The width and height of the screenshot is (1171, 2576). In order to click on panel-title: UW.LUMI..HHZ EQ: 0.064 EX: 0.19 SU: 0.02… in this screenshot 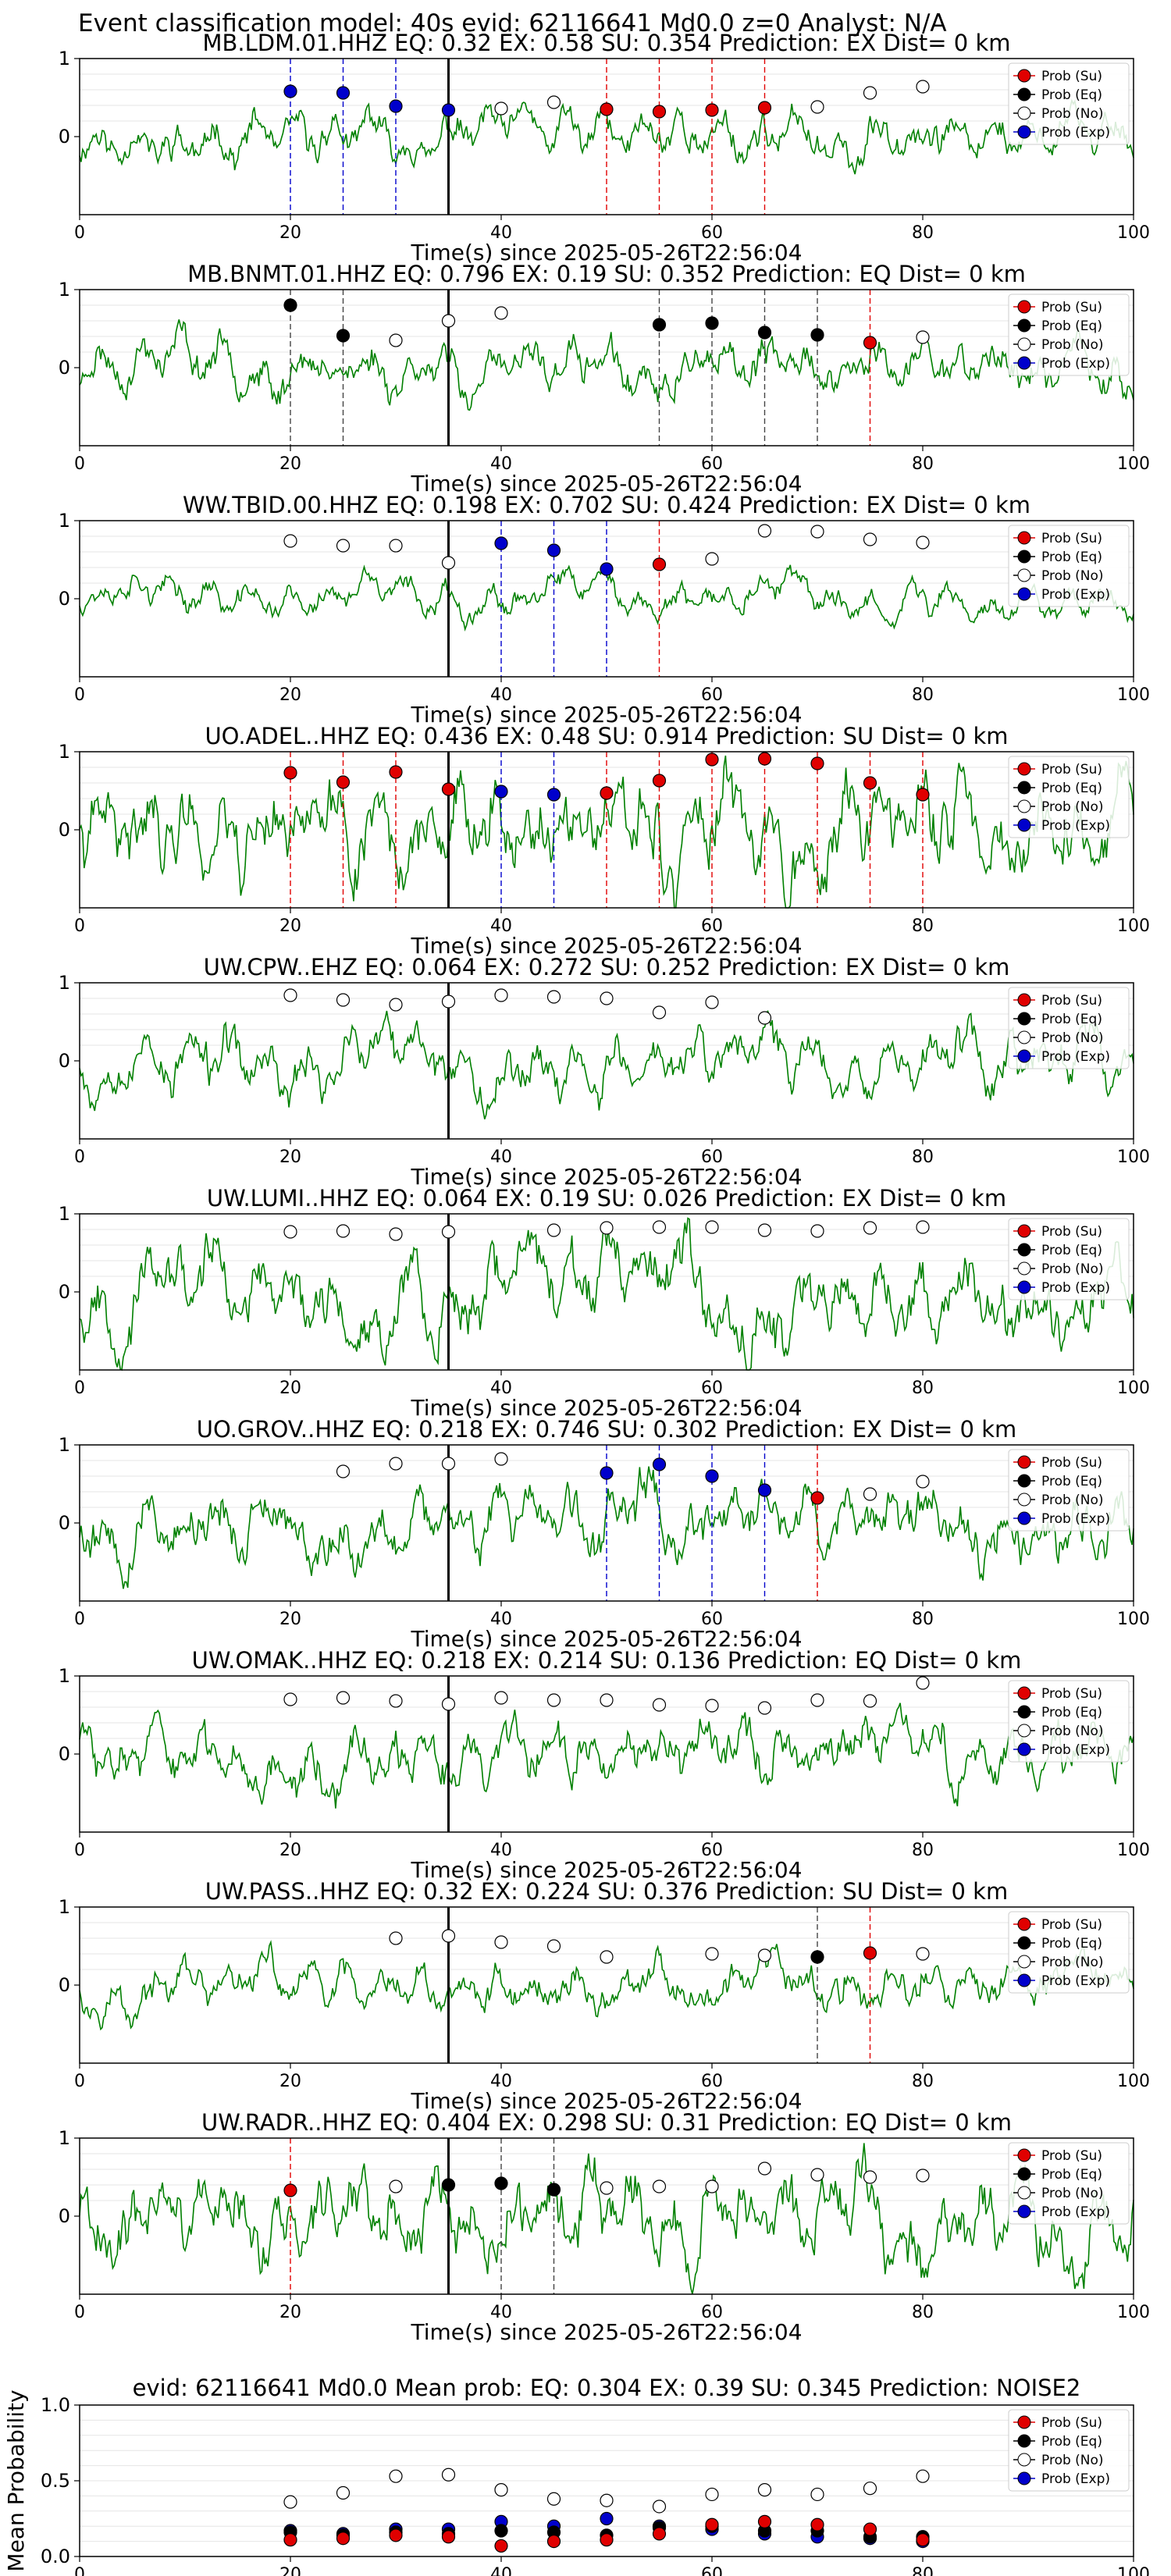, I will do `click(606, 1198)`.